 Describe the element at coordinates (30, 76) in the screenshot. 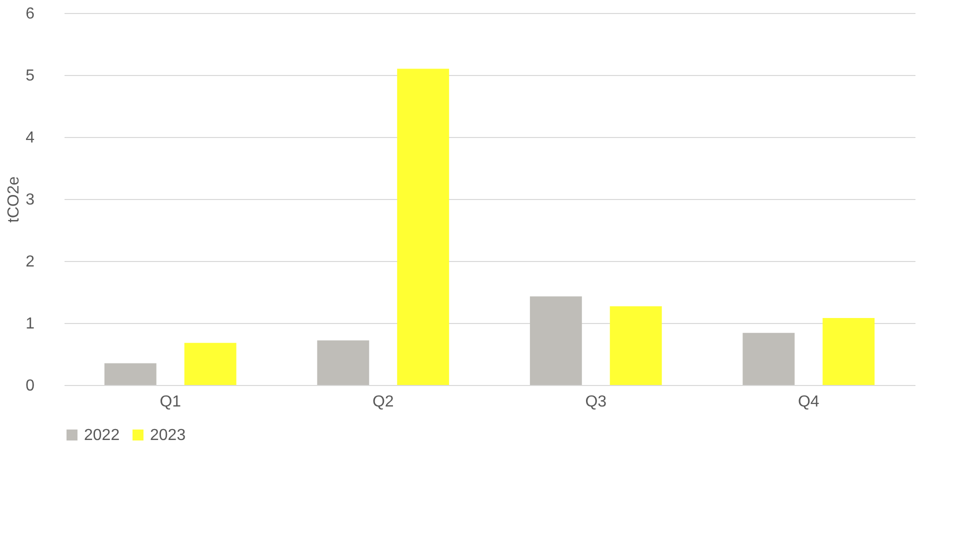

I see `y-tick-label: 5` at that location.